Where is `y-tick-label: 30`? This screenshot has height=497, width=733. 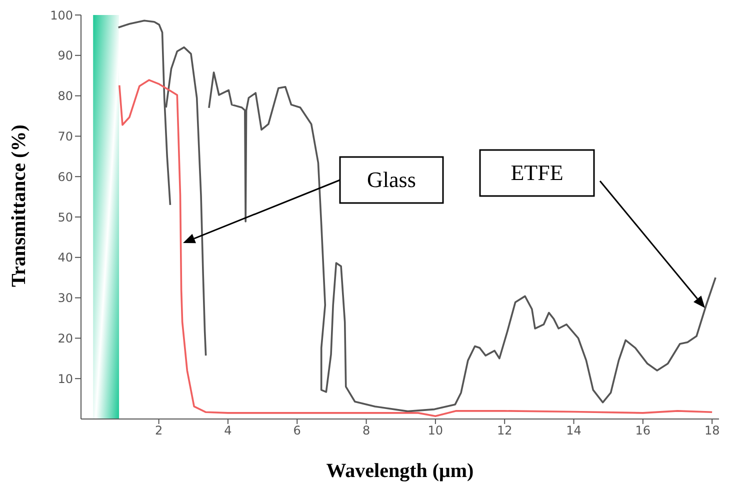
y-tick-label: 30 is located at coordinates (65, 298).